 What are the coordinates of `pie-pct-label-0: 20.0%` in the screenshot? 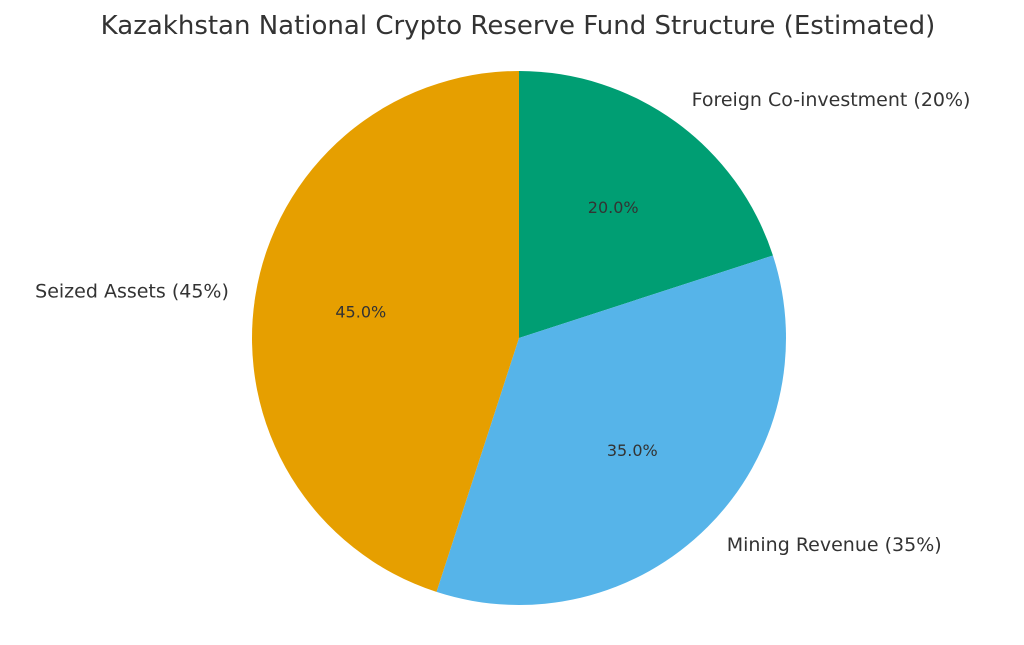 It's located at (613, 207).